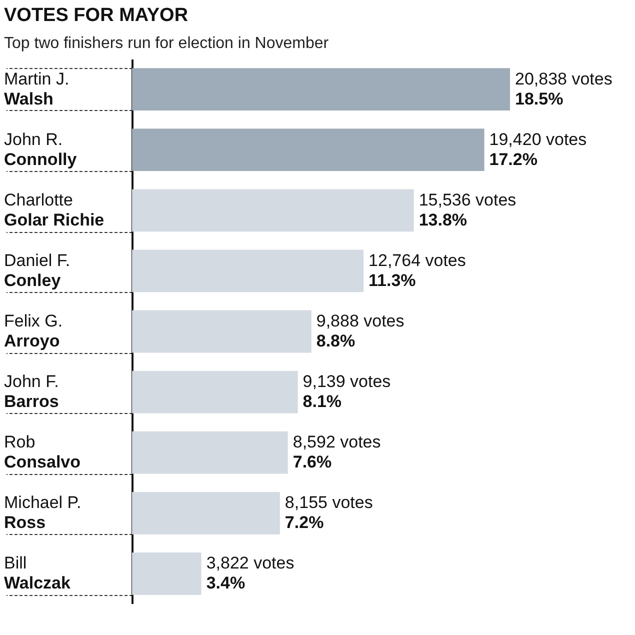 This screenshot has height=635, width=635. Describe the element at coordinates (467, 200) in the screenshot. I see `data-label: 15,536 votes` at that location.